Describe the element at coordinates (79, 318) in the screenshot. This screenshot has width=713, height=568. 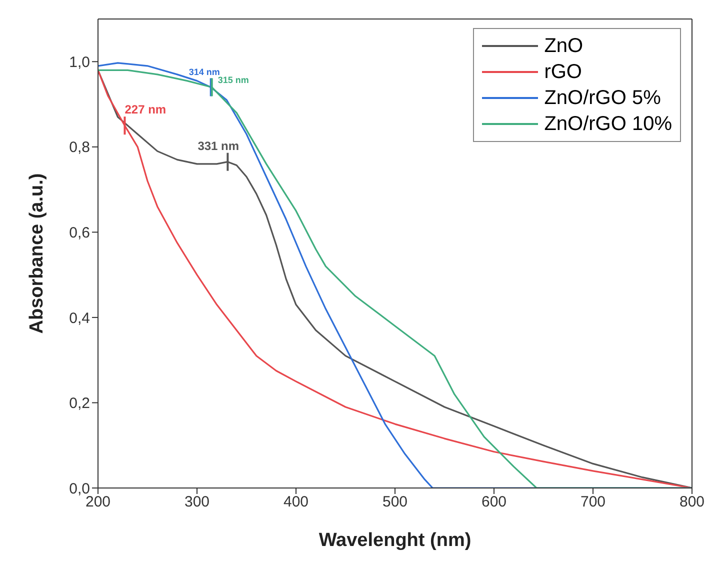
I see `y-tick-label: 0,4` at that location.